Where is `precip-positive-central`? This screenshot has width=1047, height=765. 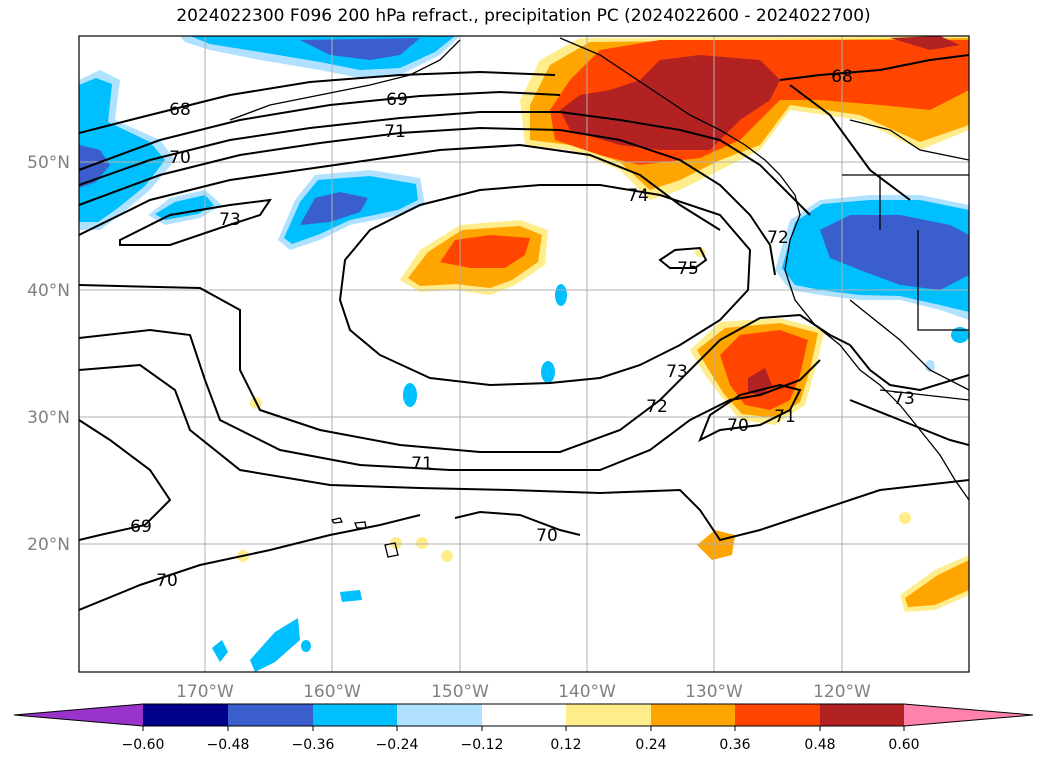 precip-positive-central is located at coordinates (485, 251).